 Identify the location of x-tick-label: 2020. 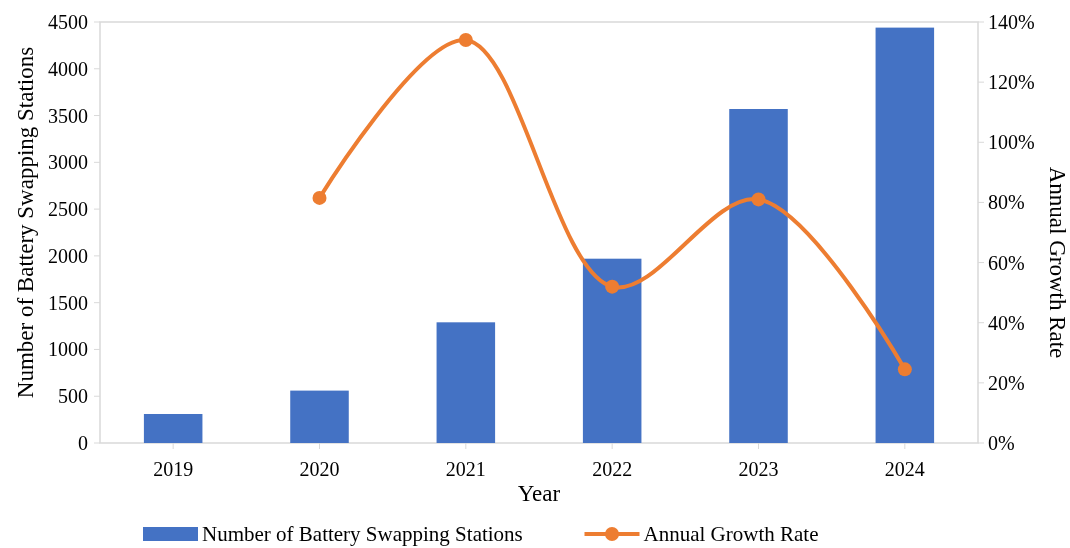
(319, 469).